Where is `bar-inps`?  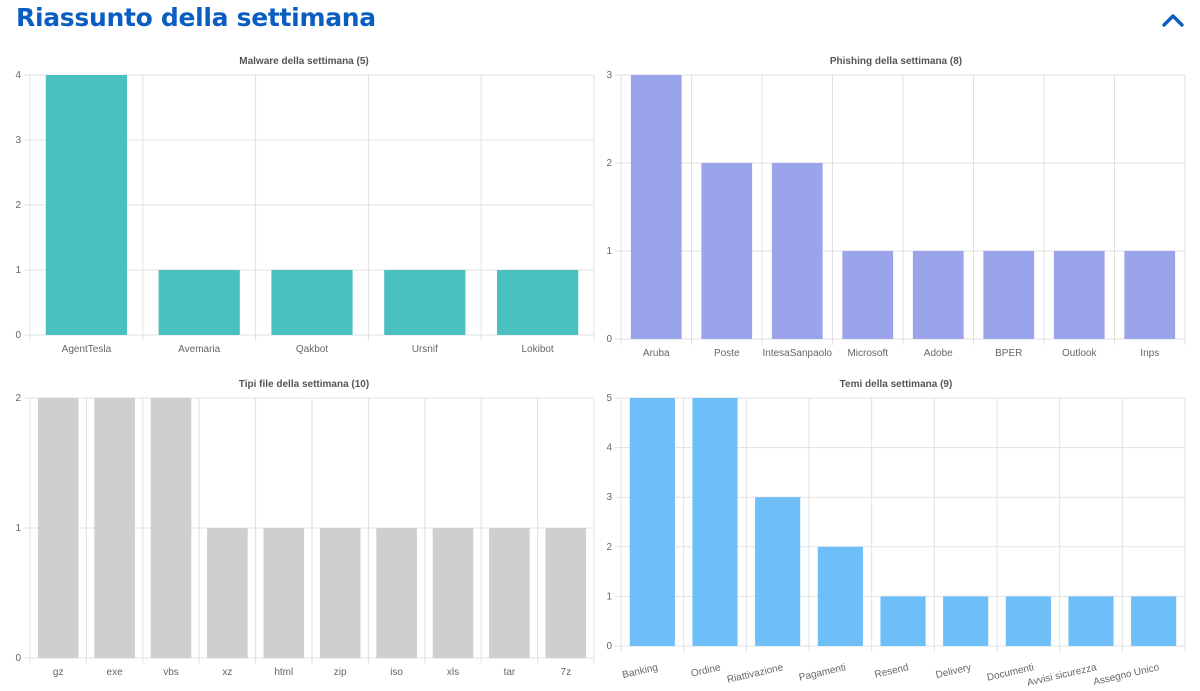 bar-inps is located at coordinates (1150, 295).